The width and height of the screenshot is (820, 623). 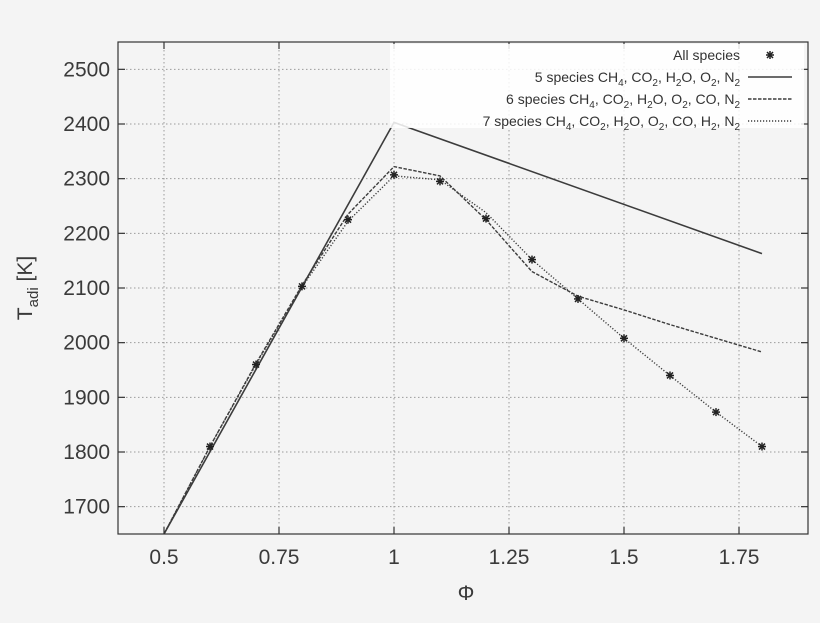 What do you see at coordinates (86, 343) in the screenshot?
I see `y-tick-label-3: 2000` at bounding box center [86, 343].